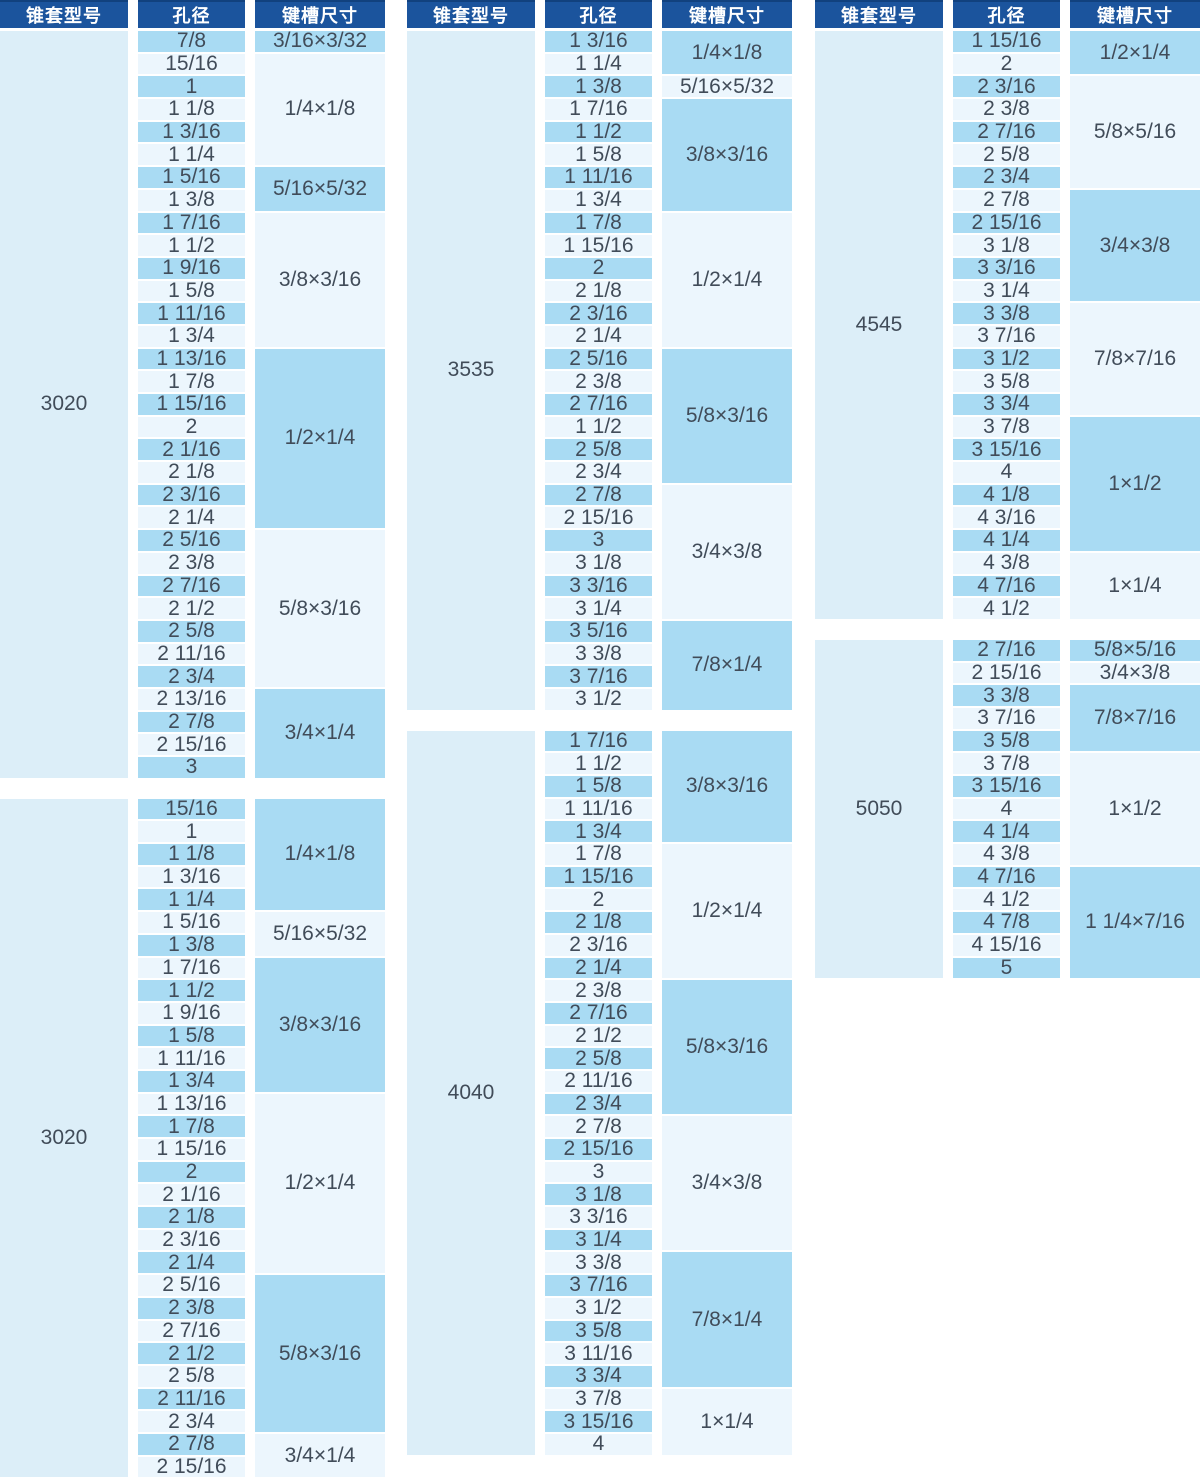  Describe the element at coordinates (727, 53) in the screenshot. I see `keyway-cell: 1/4×1/8` at that location.